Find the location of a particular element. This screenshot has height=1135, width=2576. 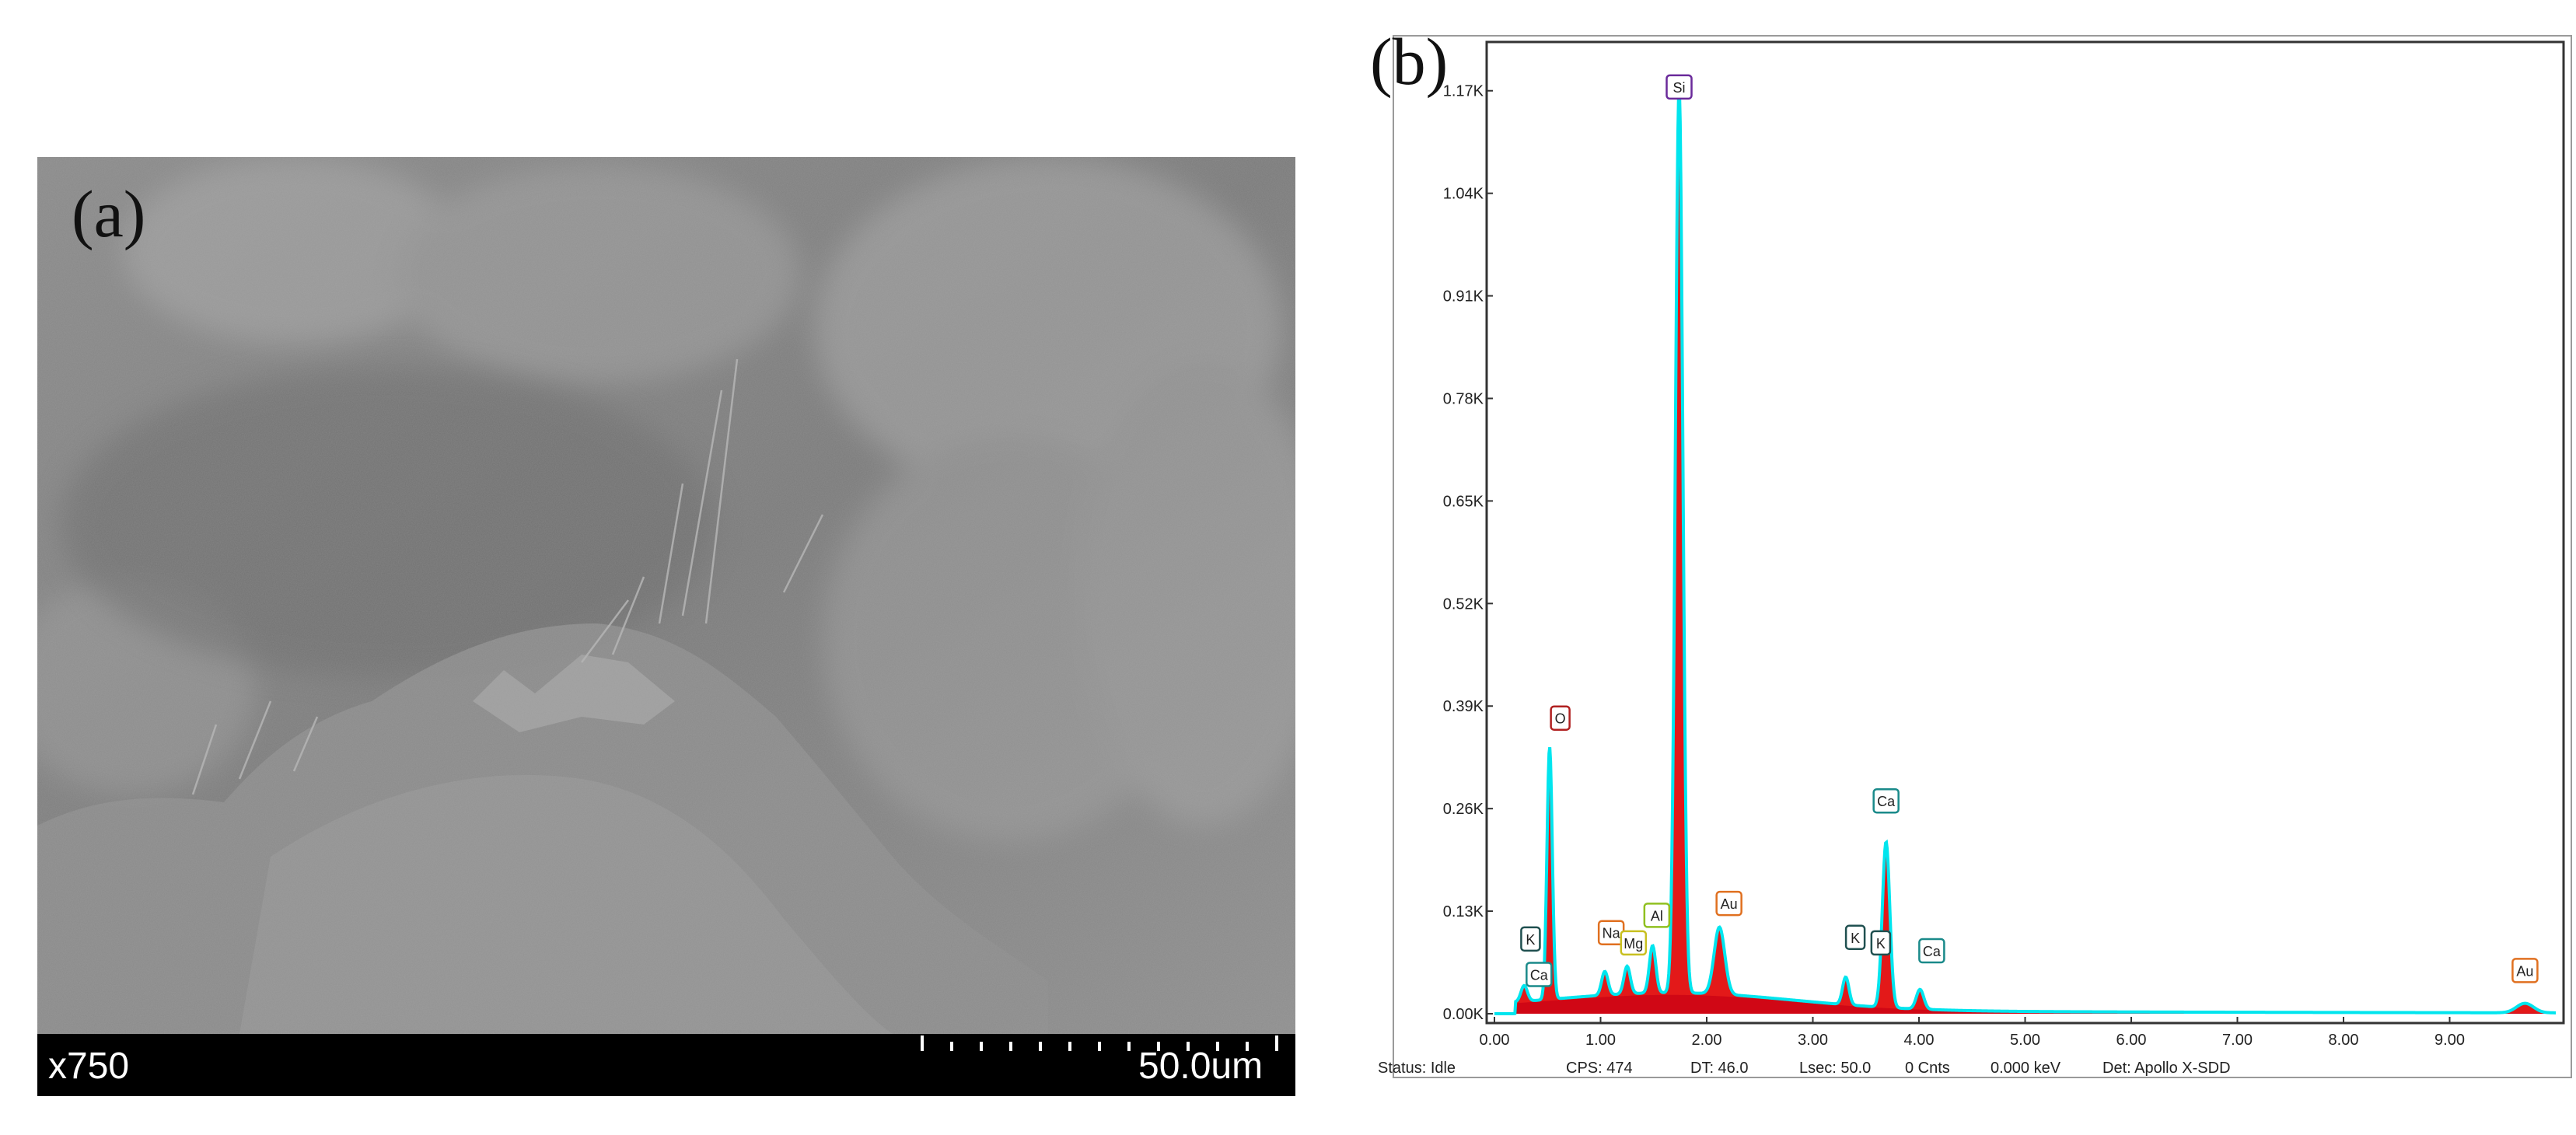

dt-readout: DT: 46.0 is located at coordinates (1719, 1068).